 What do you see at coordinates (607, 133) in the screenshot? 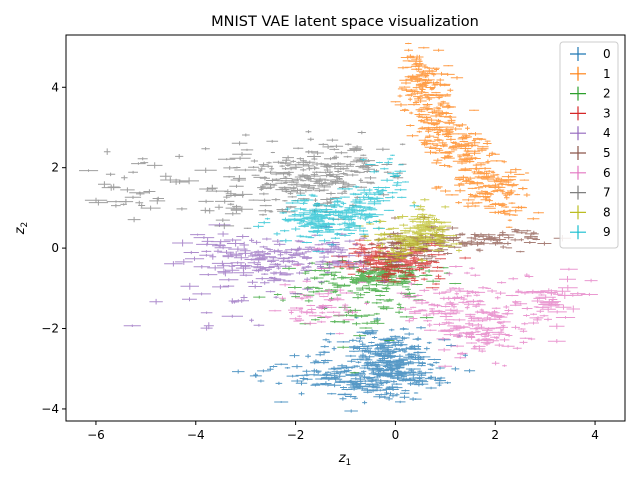
I see `legend-label: 4` at bounding box center [607, 133].